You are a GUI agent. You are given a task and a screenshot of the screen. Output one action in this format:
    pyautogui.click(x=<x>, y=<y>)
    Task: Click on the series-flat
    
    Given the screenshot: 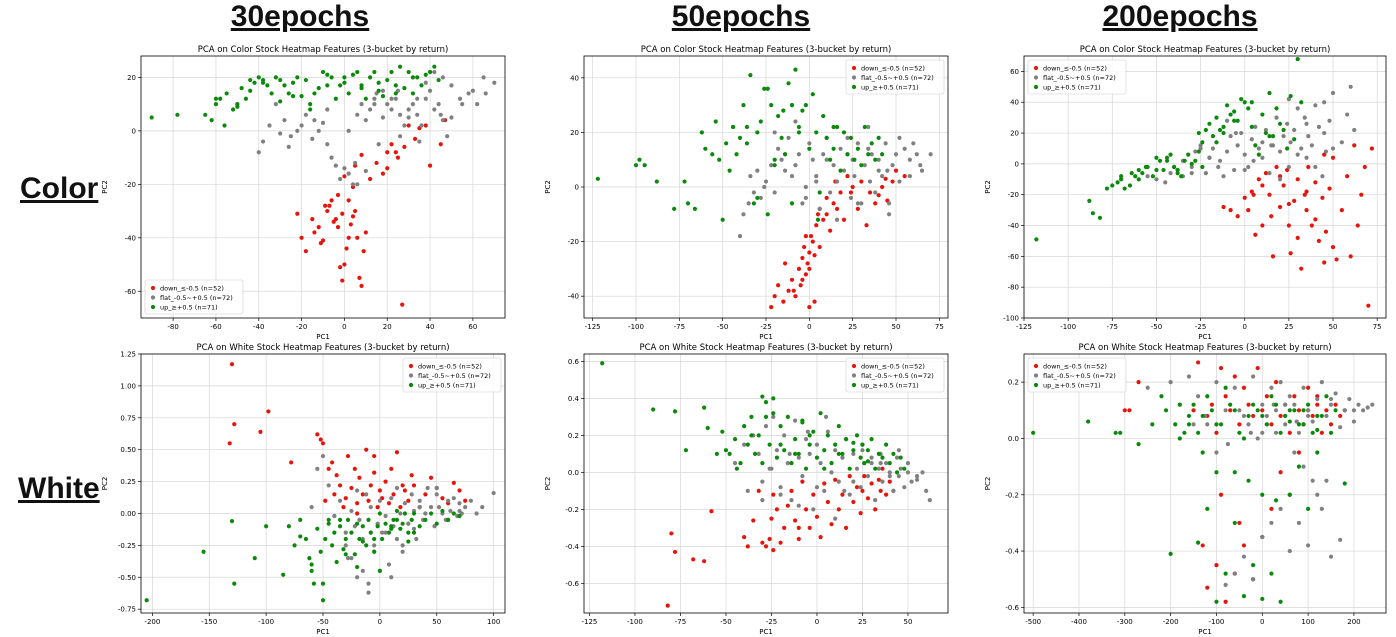 What is the action you would take?
    pyautogui.click(x=832, y=467)
    